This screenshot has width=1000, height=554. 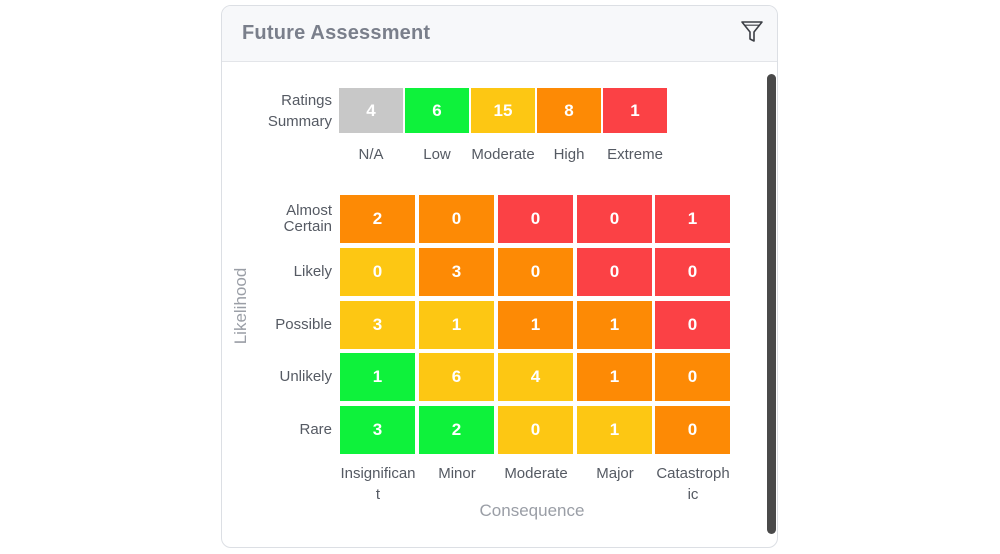 I want to click on summary-caption: Extreme, so click(x=635, y=154).